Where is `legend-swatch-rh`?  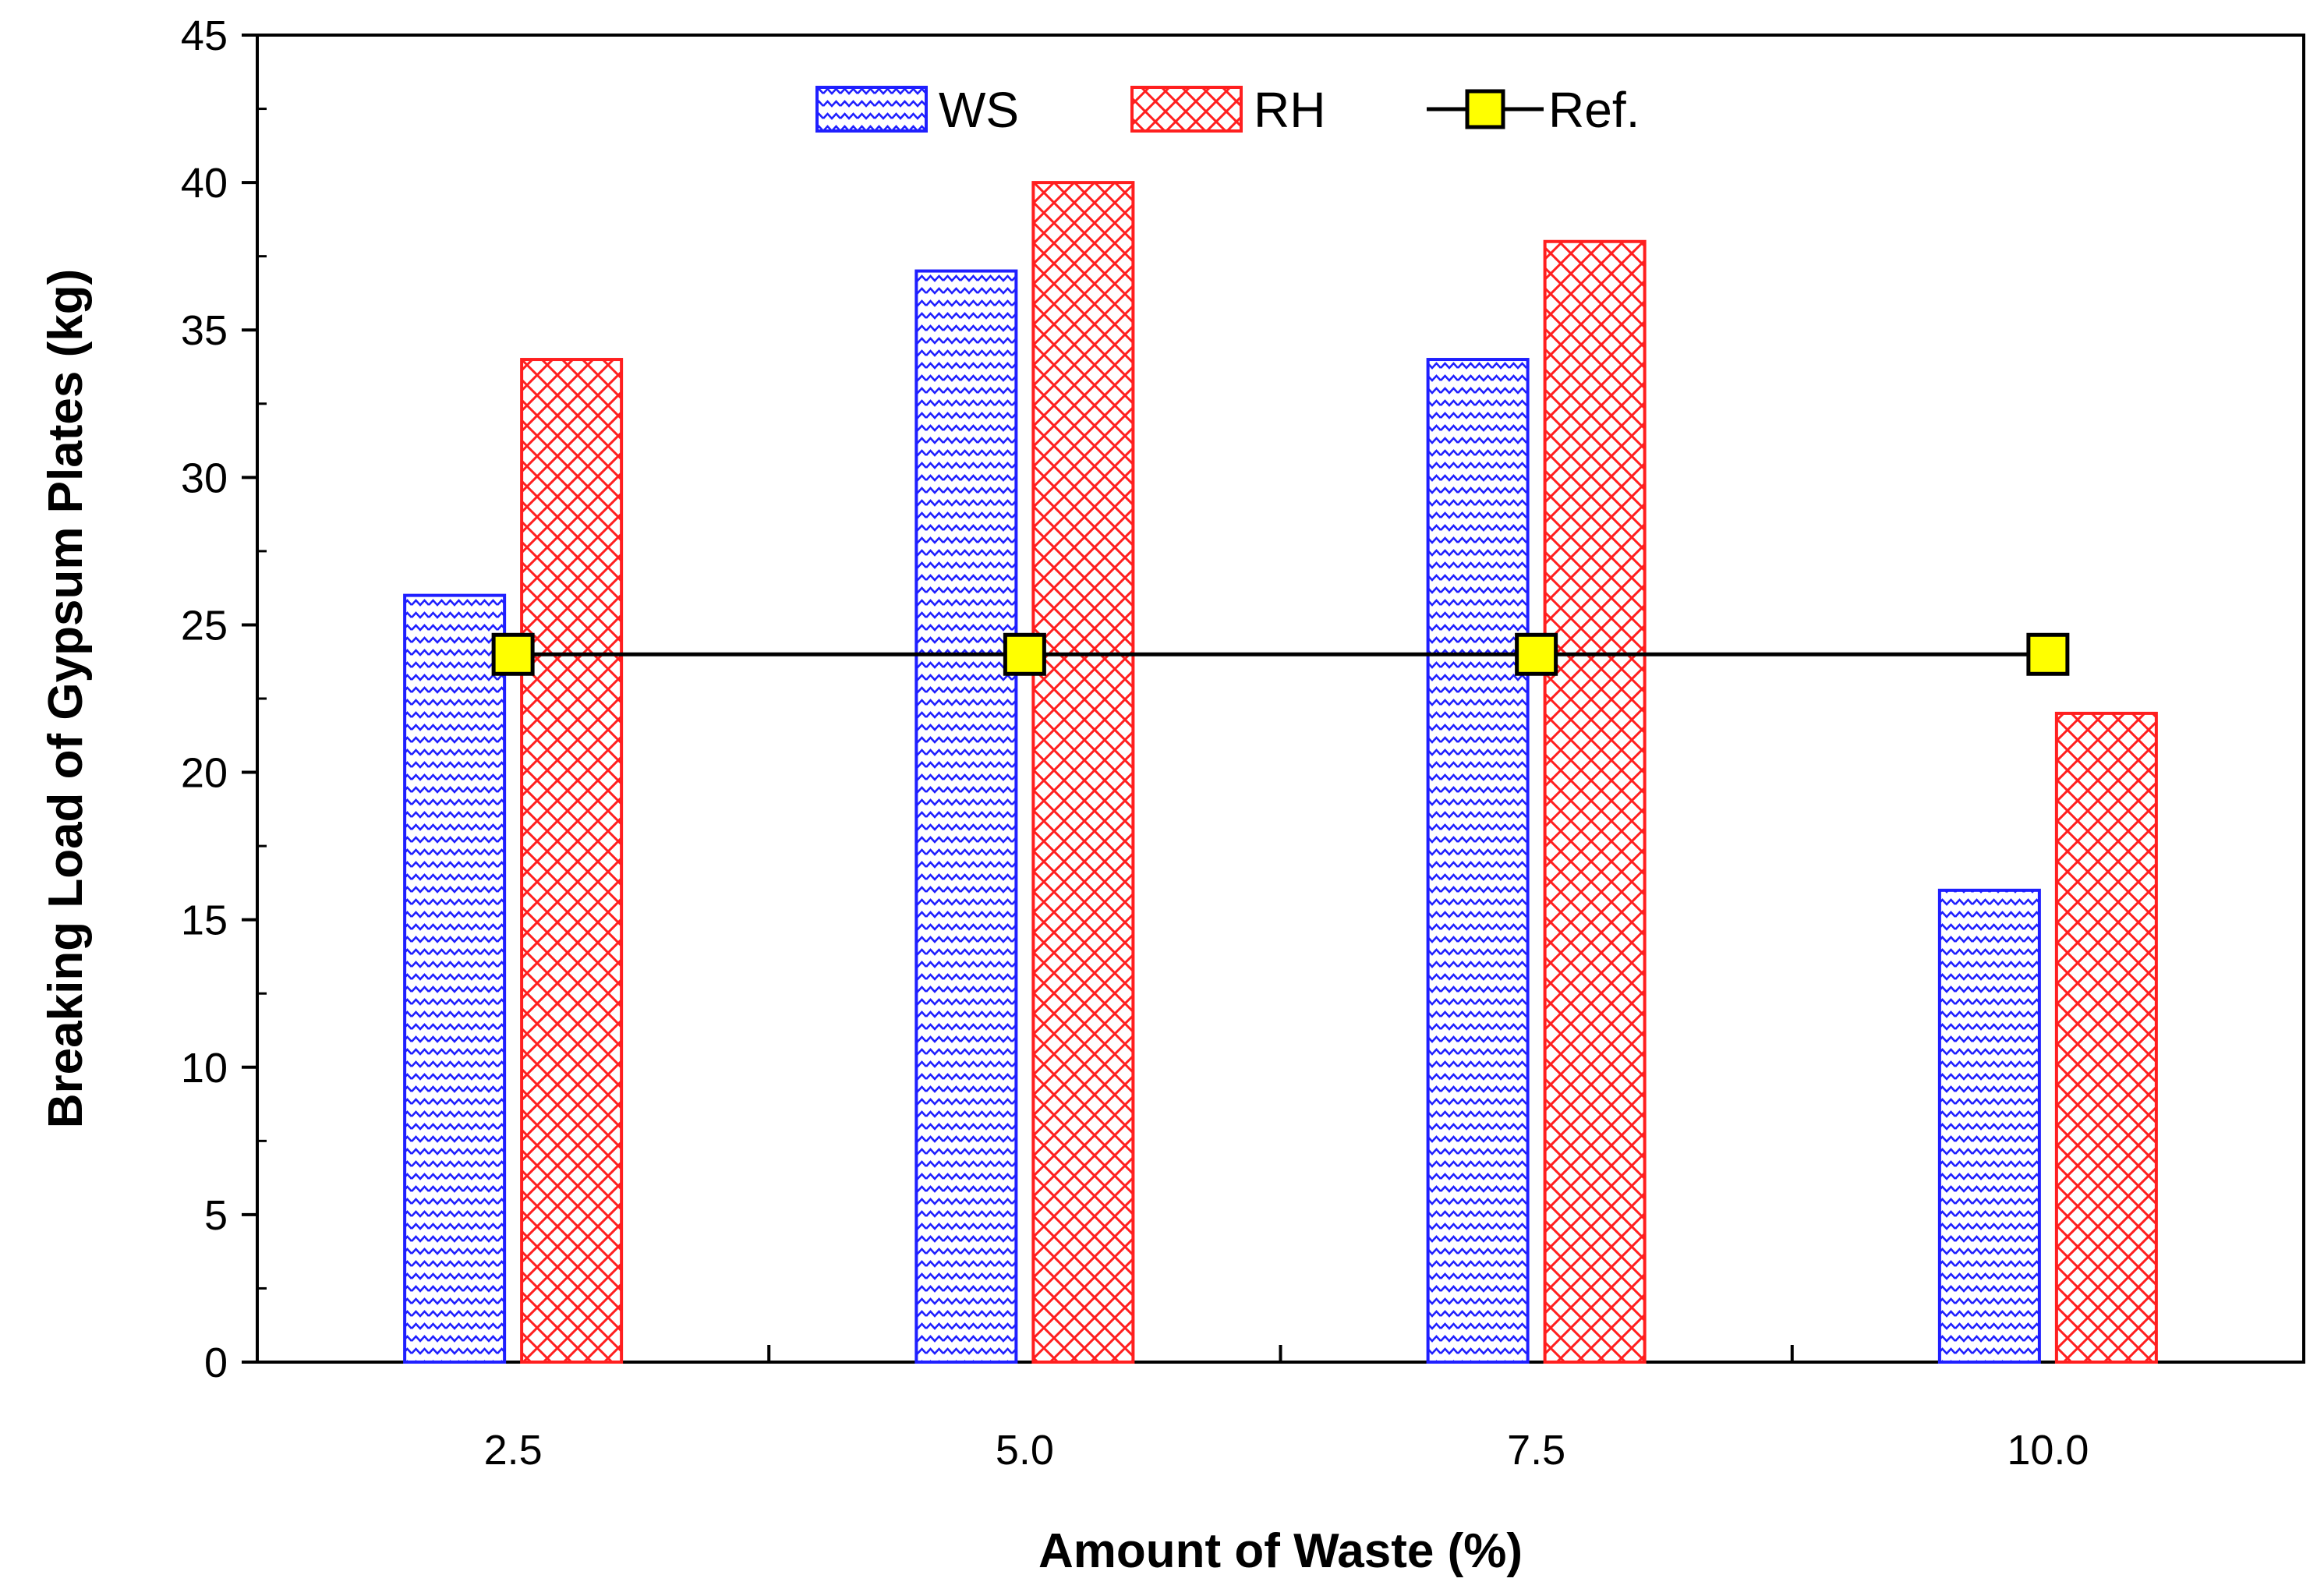 legend-swatch-rh is located at coordinates (1187, 109).